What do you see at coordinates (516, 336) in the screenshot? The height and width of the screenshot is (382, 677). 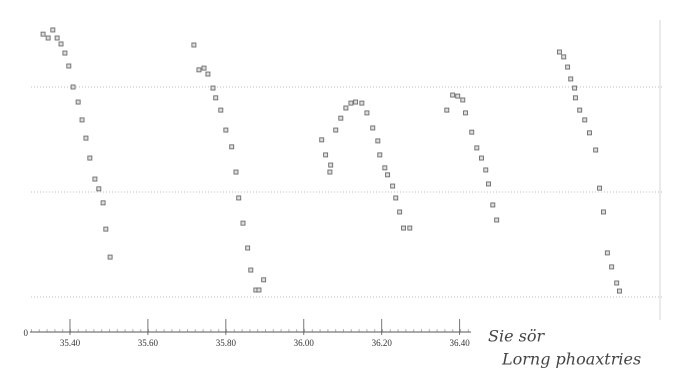 I see `annotation: Sie sör` at bounding box center [516, 336].